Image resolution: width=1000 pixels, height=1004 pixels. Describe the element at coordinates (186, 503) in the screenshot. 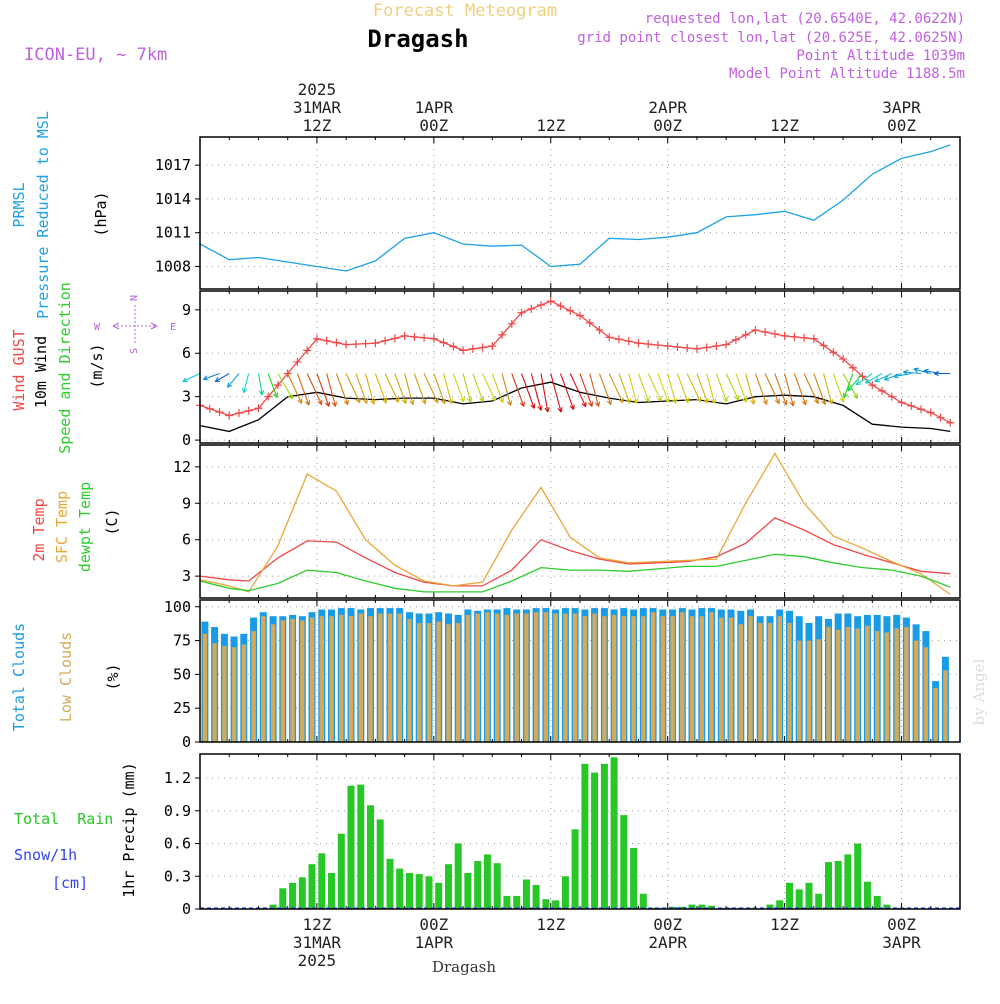

I see `temp-ytick-label: 9` at that location.